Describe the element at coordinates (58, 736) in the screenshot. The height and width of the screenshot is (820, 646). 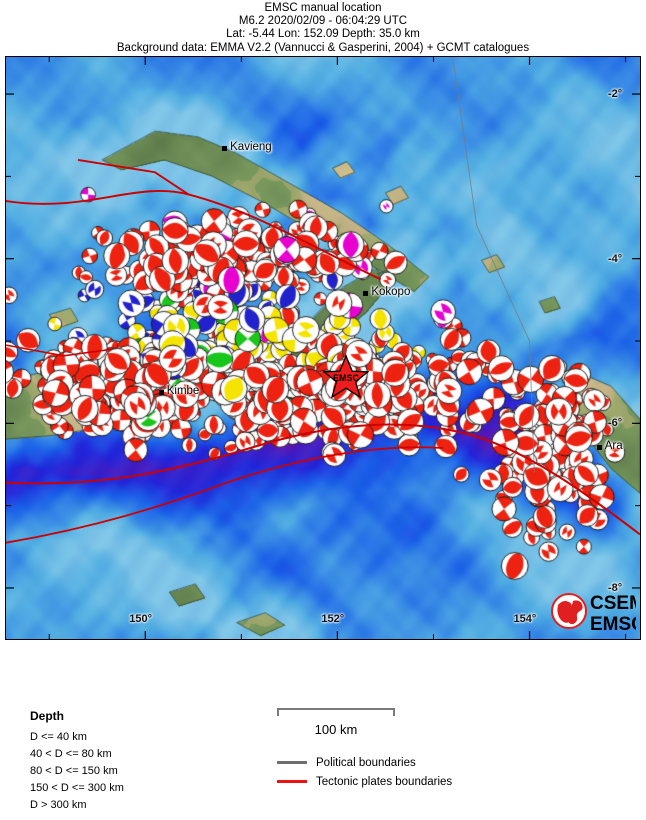
I see `depth-legend-label: D <= 40 km` at that location.